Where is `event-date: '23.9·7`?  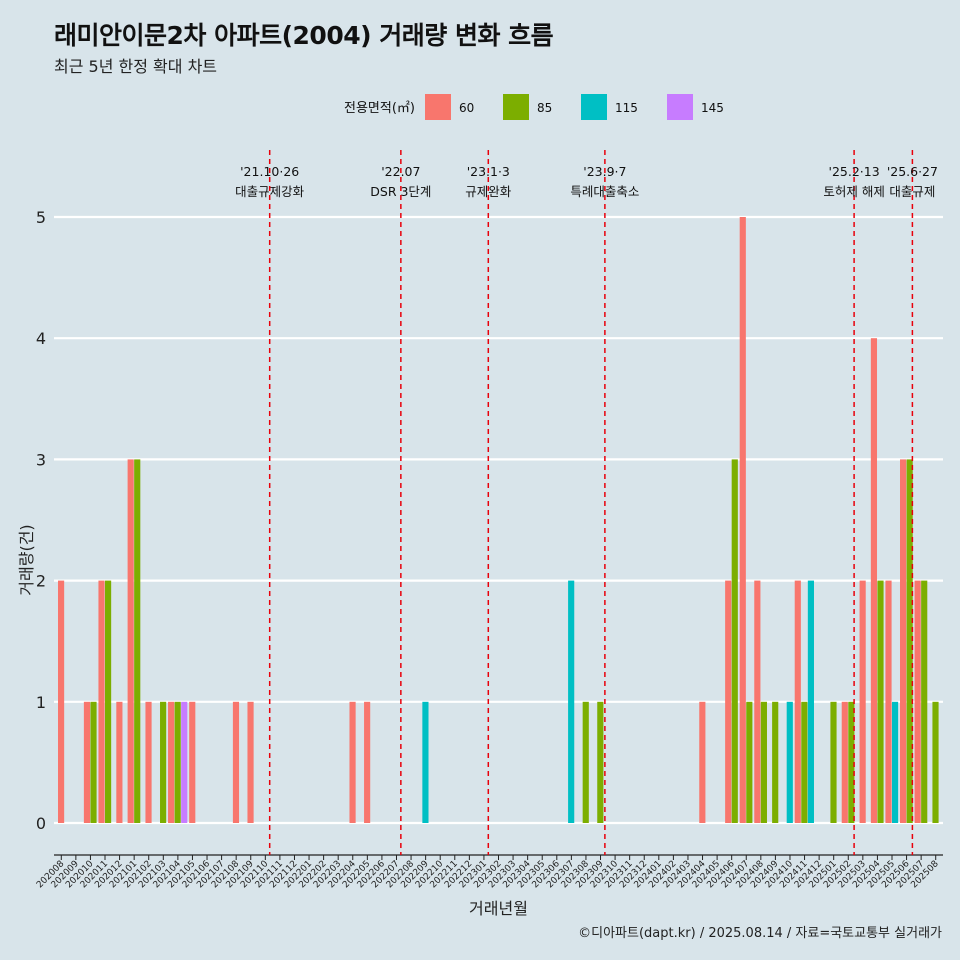
event-date: '23.9·7 is located at coordinates (604, 171).